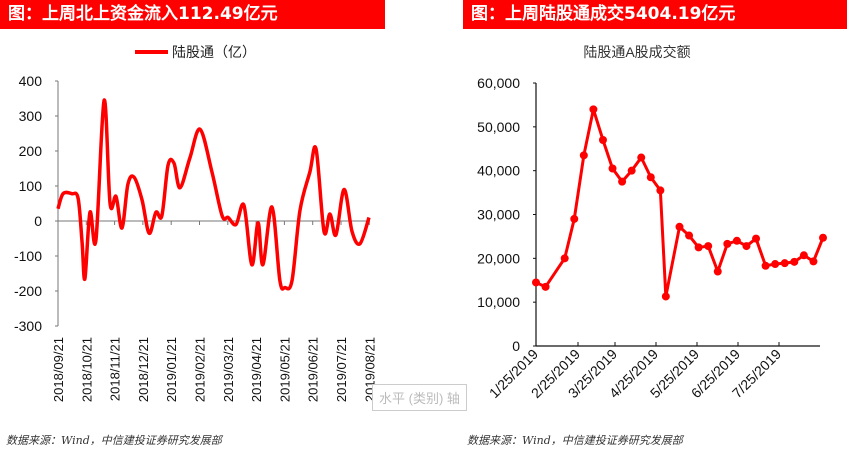  I want to click on y-tick-label: 50,000, so click(498, 127).